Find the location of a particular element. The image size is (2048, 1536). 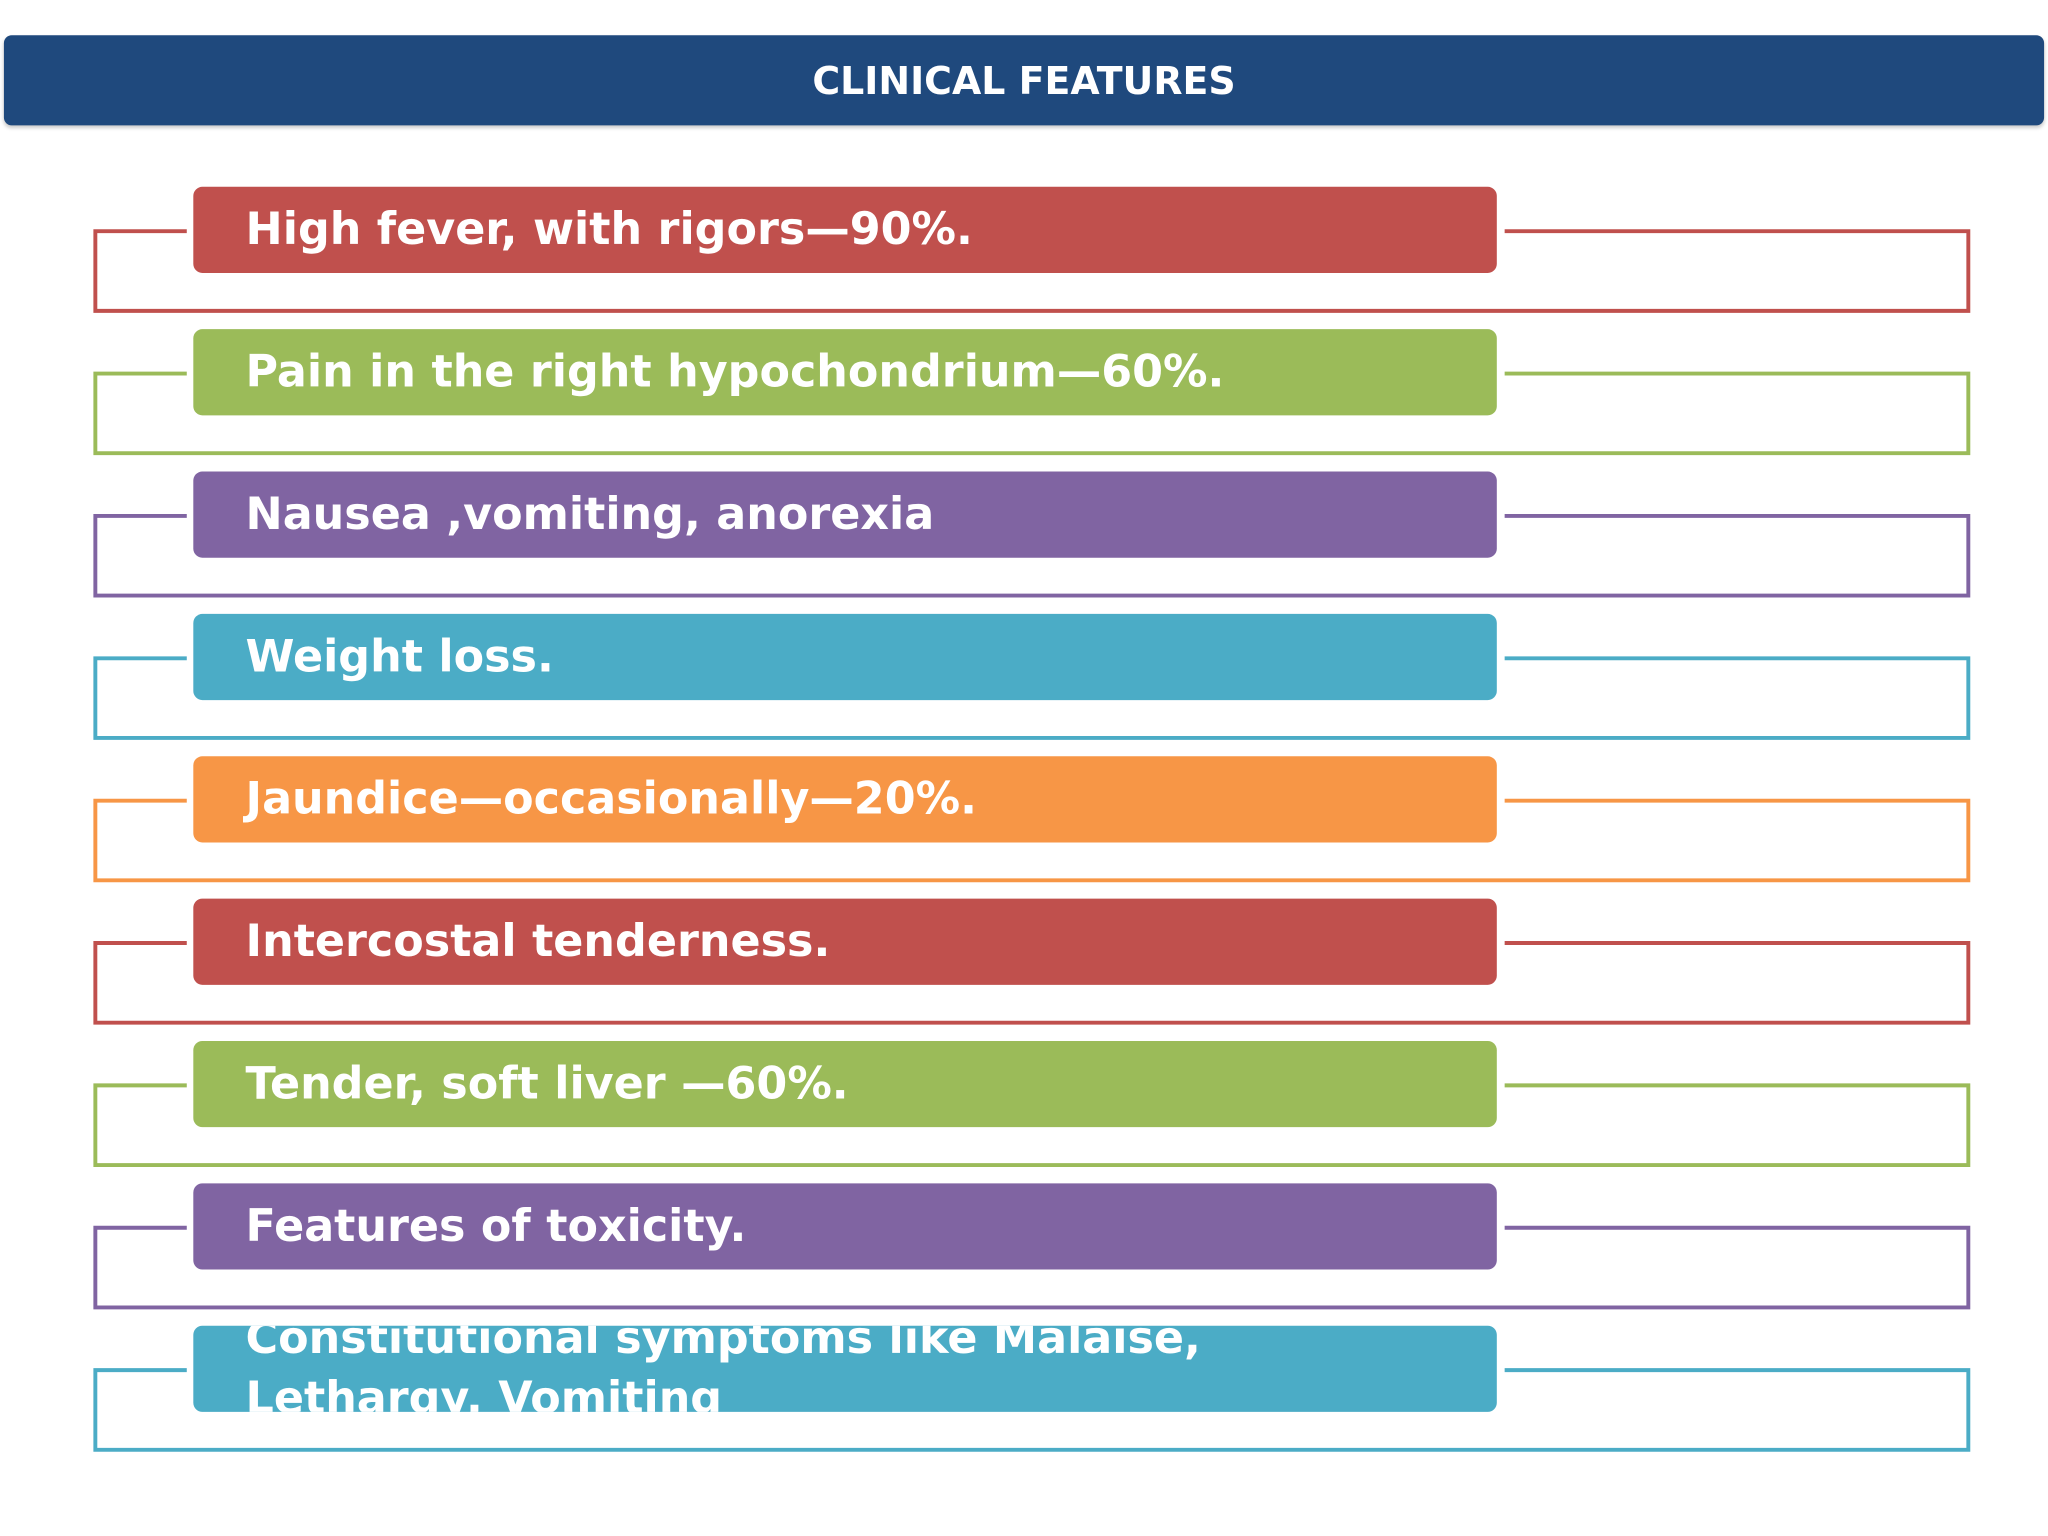

item-bar: Nausea ,vomiting, anorexia is located at coordinates (845, 514).